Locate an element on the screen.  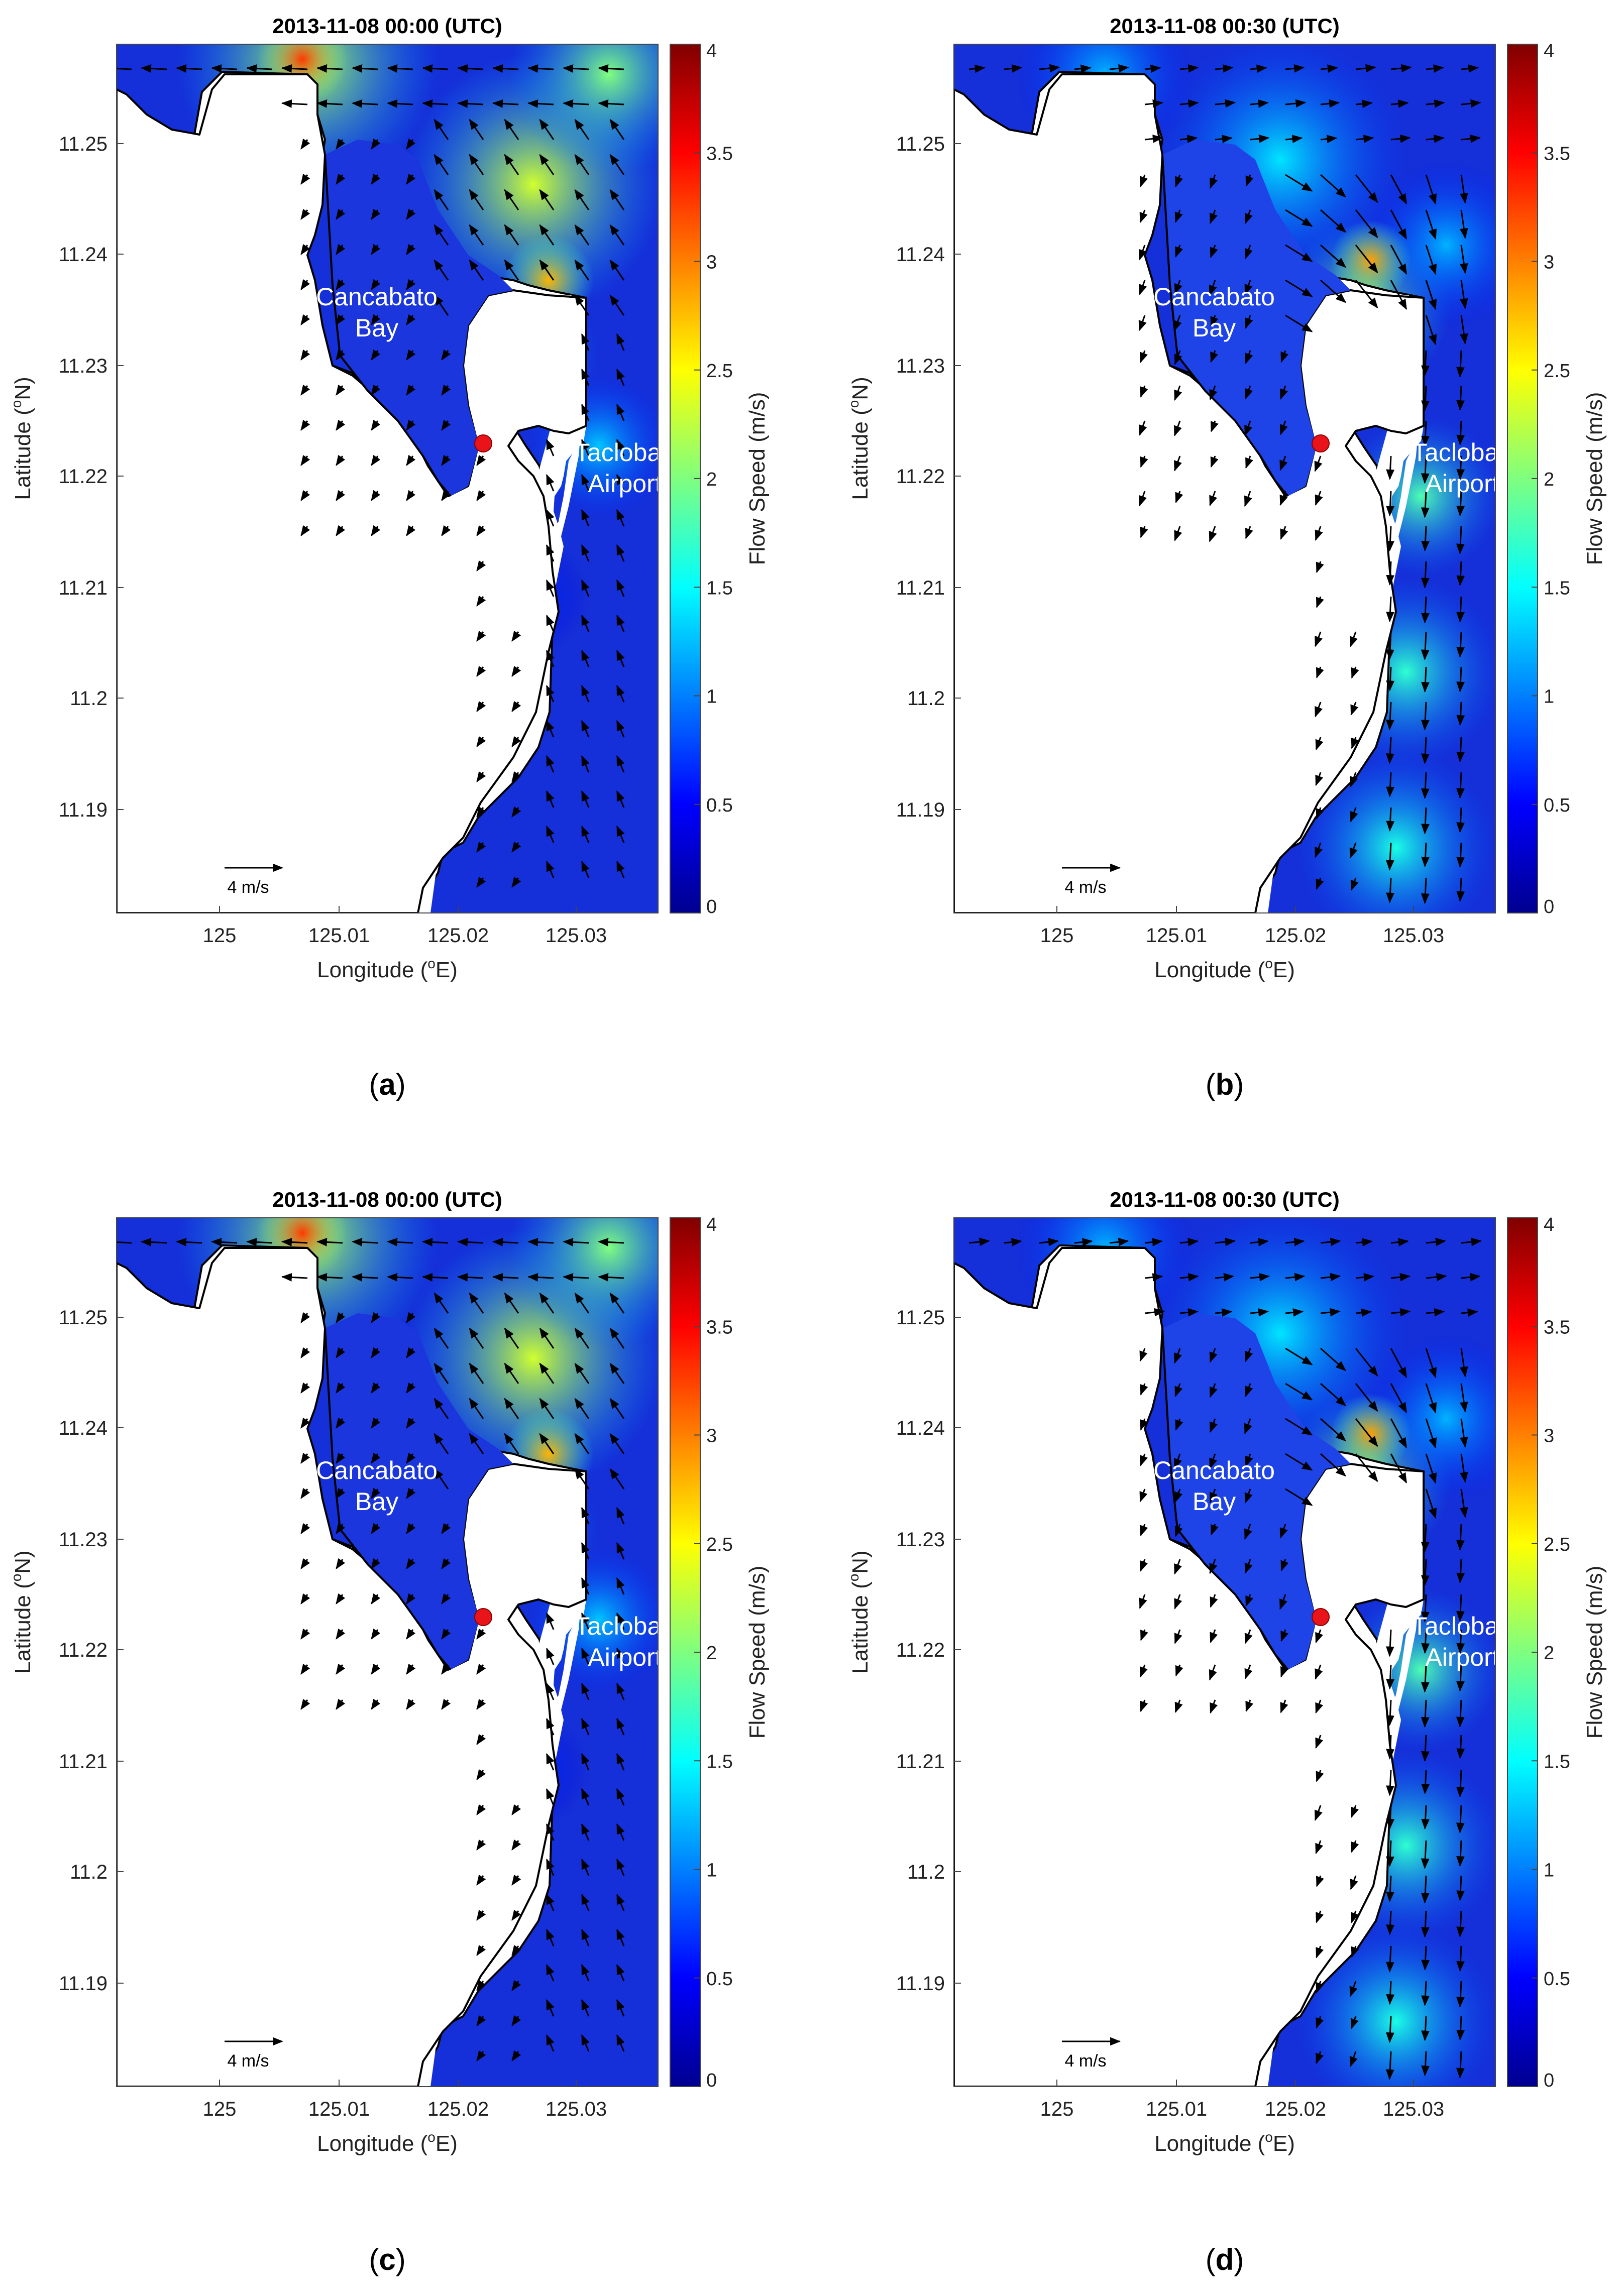
panel-title: 2013-11-08 00:00 (UTC) is located at coordinates (387, 26).